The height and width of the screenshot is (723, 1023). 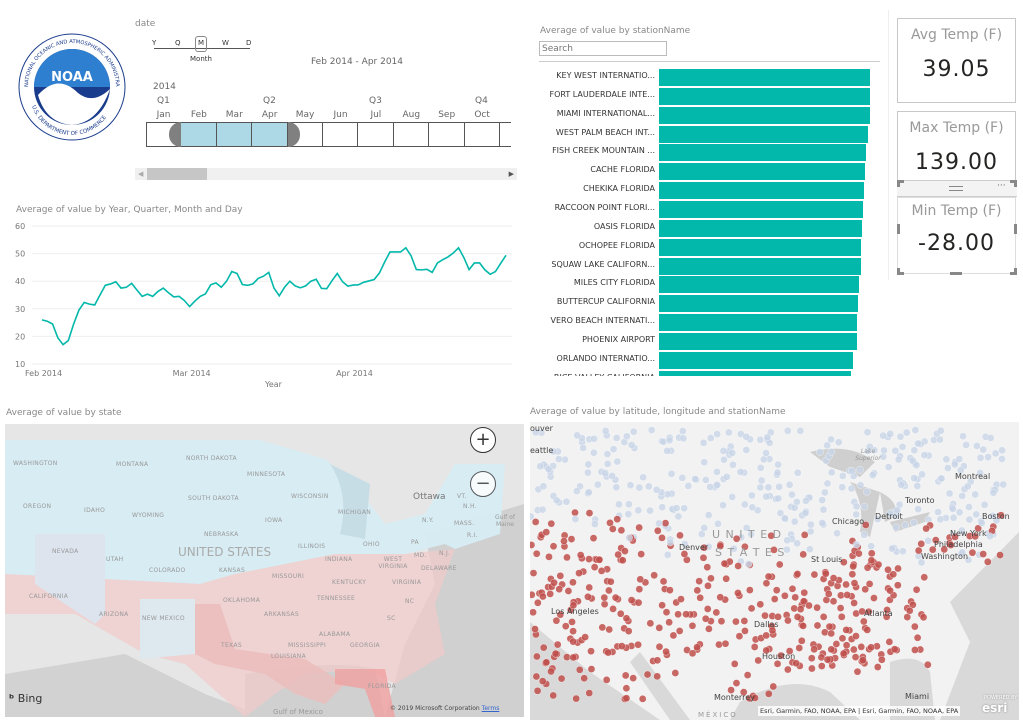 I want to click on zoom-out-button: −, so click(x=483, y=484).